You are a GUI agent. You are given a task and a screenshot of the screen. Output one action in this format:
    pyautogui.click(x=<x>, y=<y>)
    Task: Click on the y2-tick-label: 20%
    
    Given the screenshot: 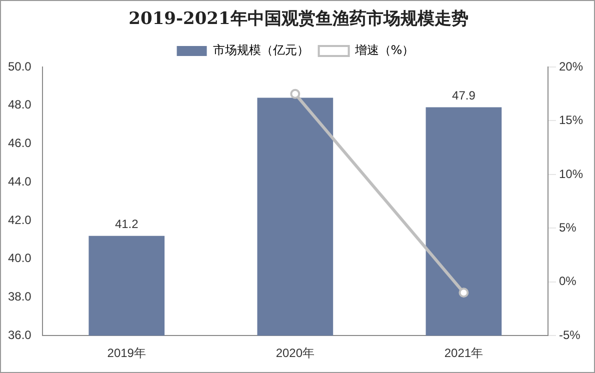 What is the action you would take?
    pyautogui.click(x=571, y=66)
    